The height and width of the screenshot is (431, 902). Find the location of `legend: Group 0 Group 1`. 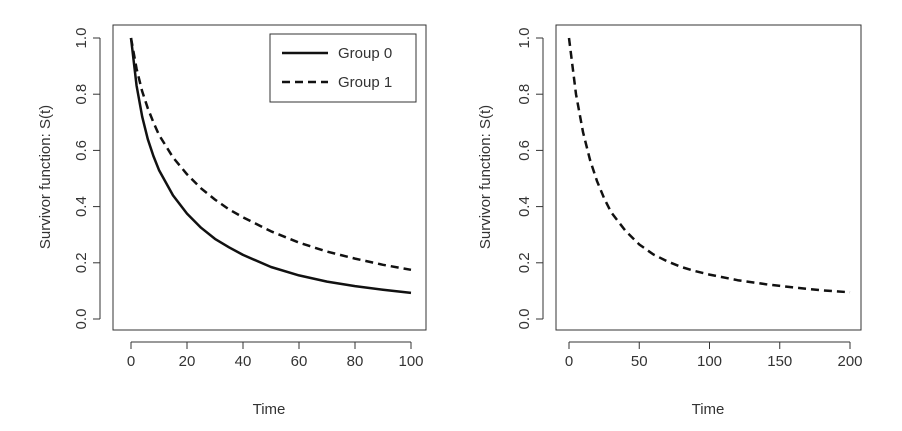

legend: Group 0 Group 1 is located at coordinates (343, 68).